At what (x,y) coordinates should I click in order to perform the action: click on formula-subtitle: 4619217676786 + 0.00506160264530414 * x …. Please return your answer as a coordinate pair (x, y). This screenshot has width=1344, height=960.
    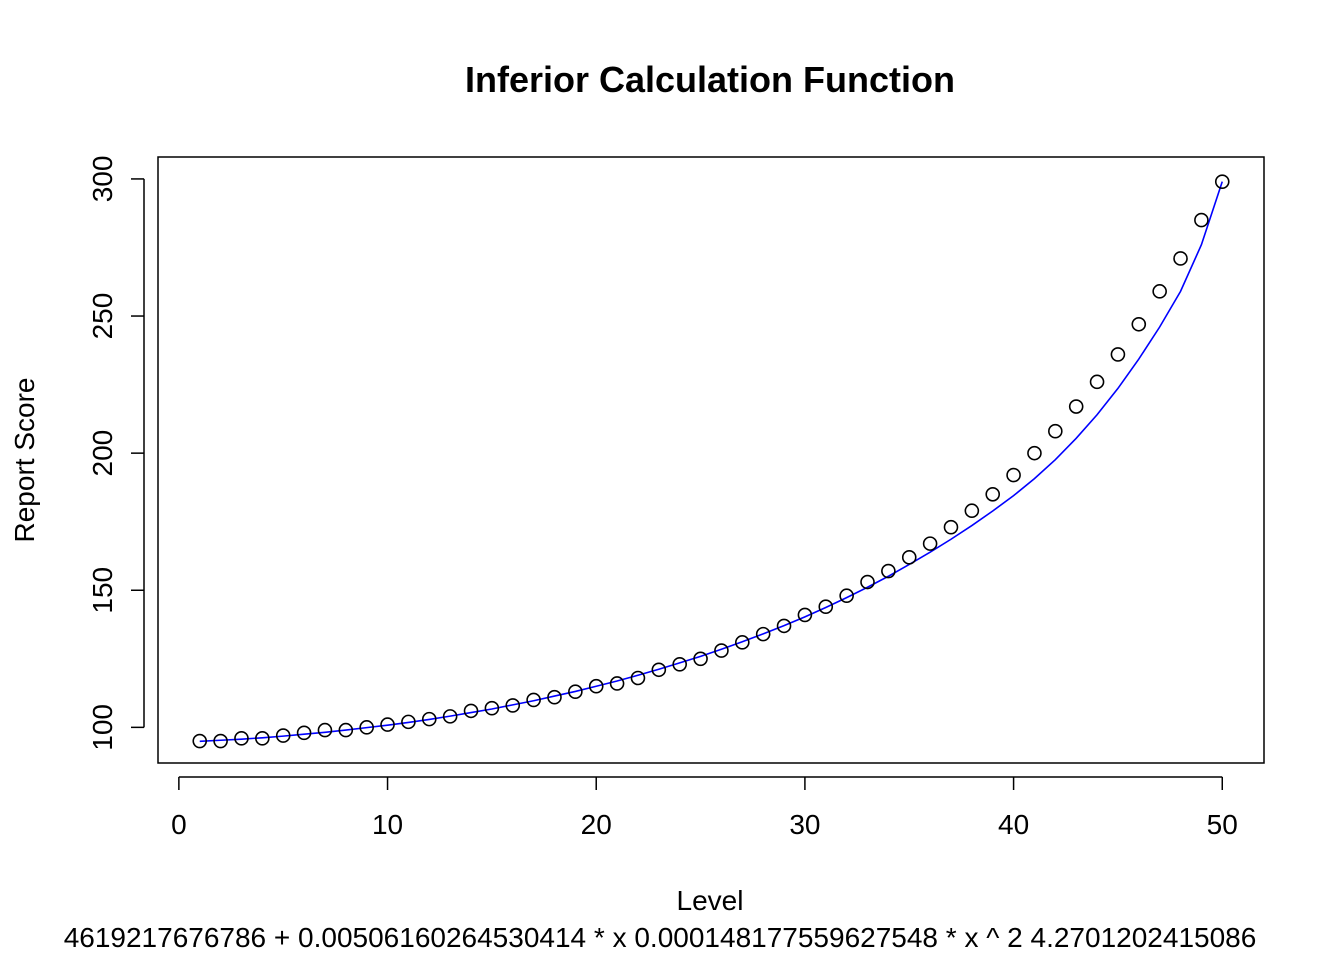
    Looking at the image, I should click on (660, 937).